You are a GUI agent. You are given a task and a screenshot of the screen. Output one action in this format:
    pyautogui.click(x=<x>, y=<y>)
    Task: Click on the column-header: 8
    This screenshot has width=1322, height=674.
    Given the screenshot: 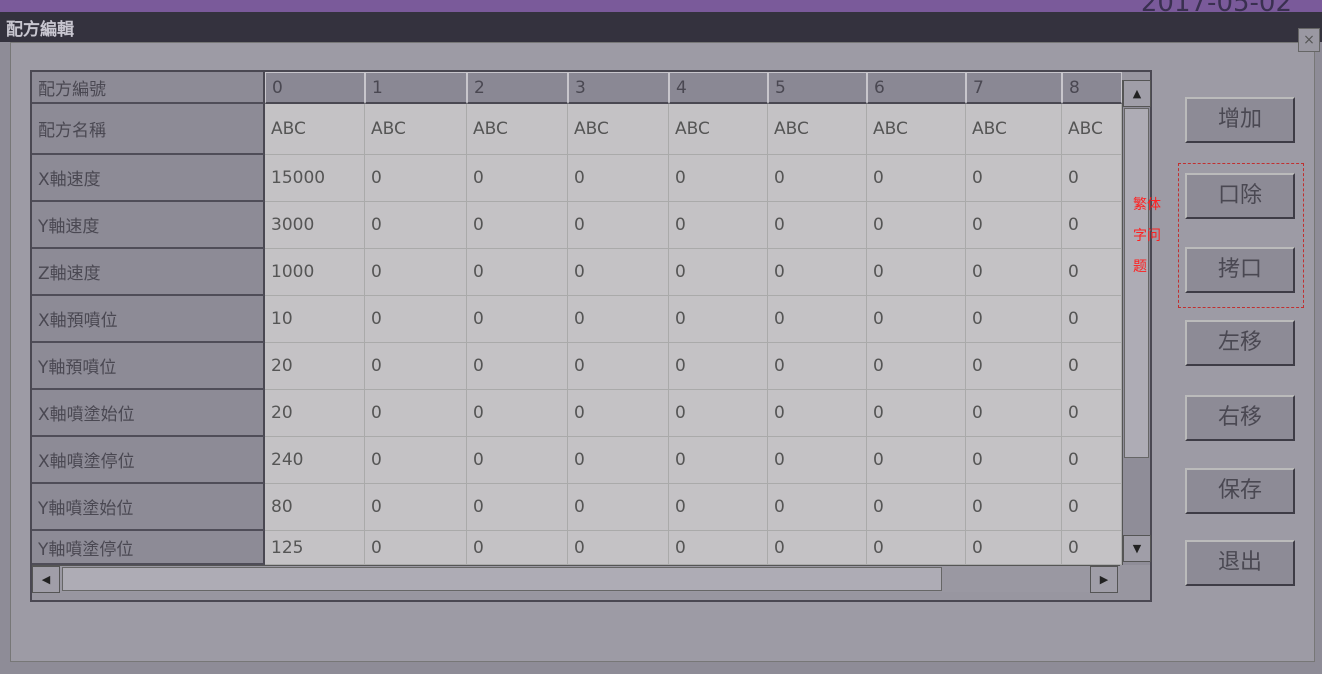 What is the action you would take?
    pyautogui.click(x=1092, y=88)
    